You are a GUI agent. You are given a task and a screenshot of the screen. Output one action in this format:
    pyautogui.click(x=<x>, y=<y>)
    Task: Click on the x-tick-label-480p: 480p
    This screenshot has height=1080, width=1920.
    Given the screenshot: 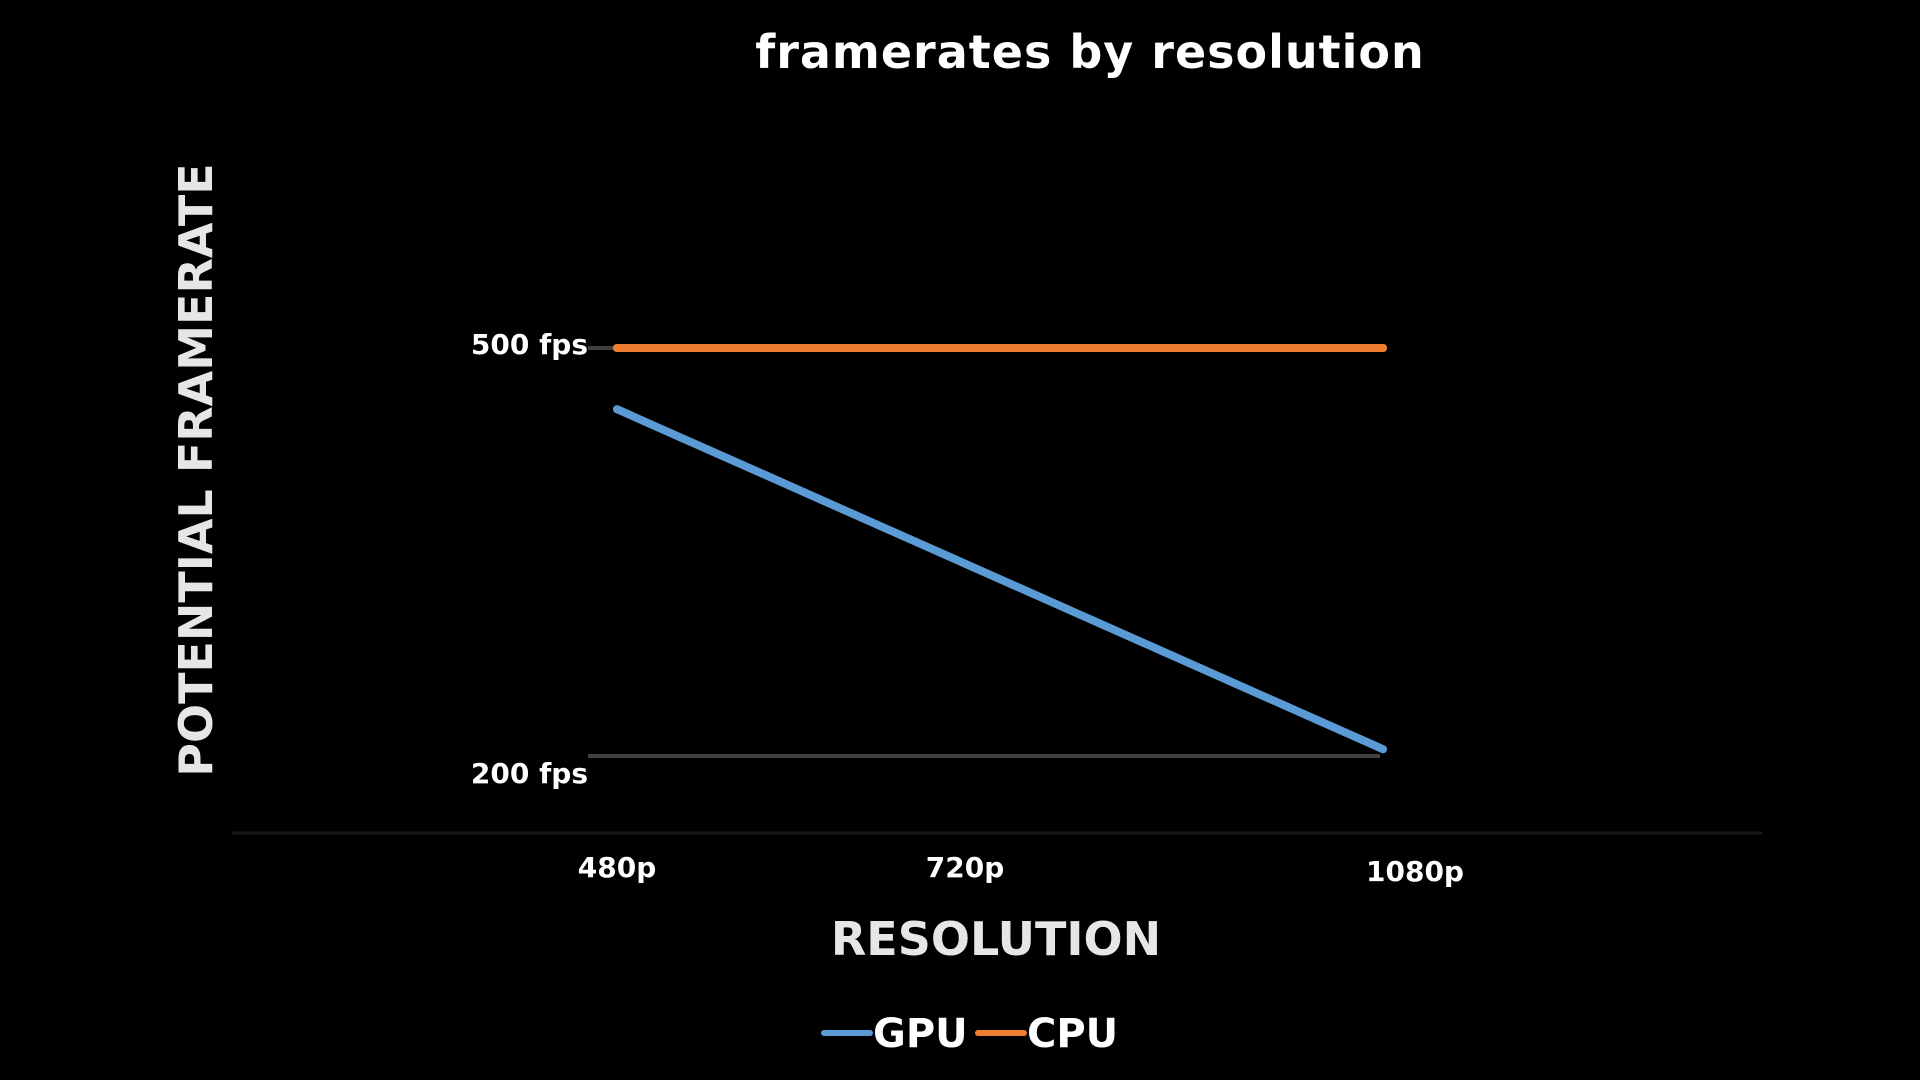 What is the action you would take?
    pyautogui.click(x=617, y=867)
    